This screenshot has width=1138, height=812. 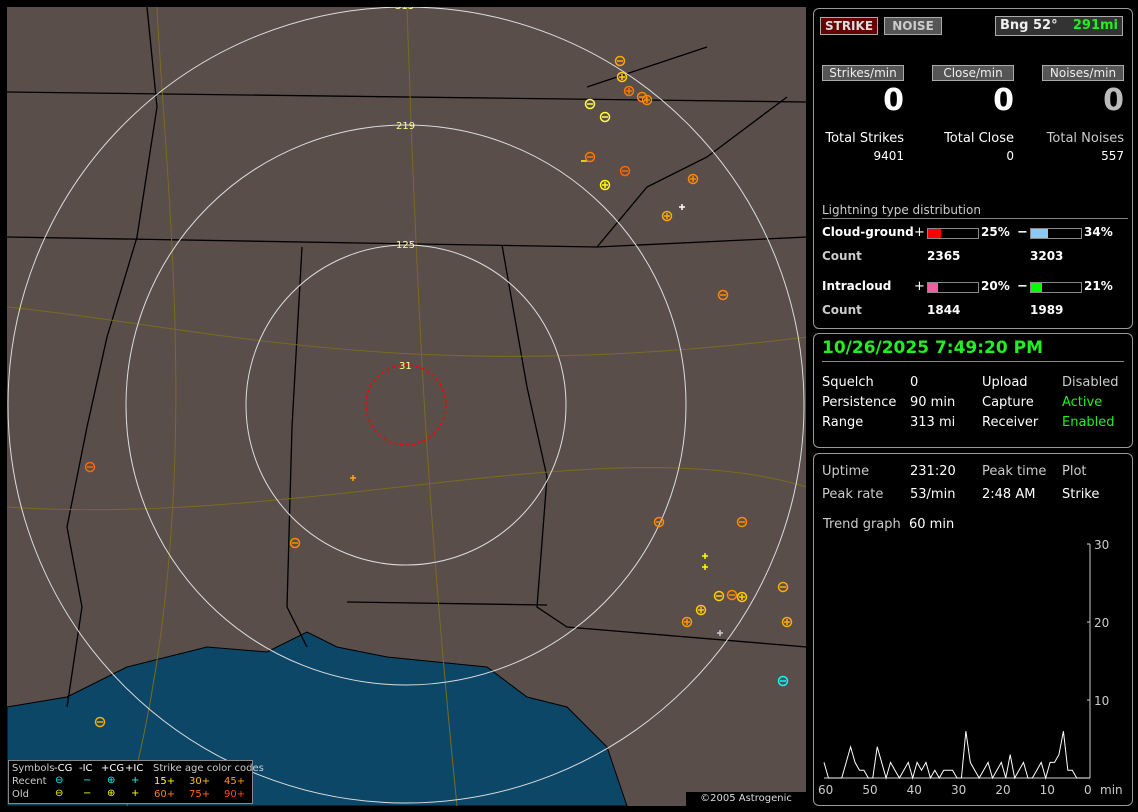 I want to click on status-value: 90 min, so click(x=933, y=402).